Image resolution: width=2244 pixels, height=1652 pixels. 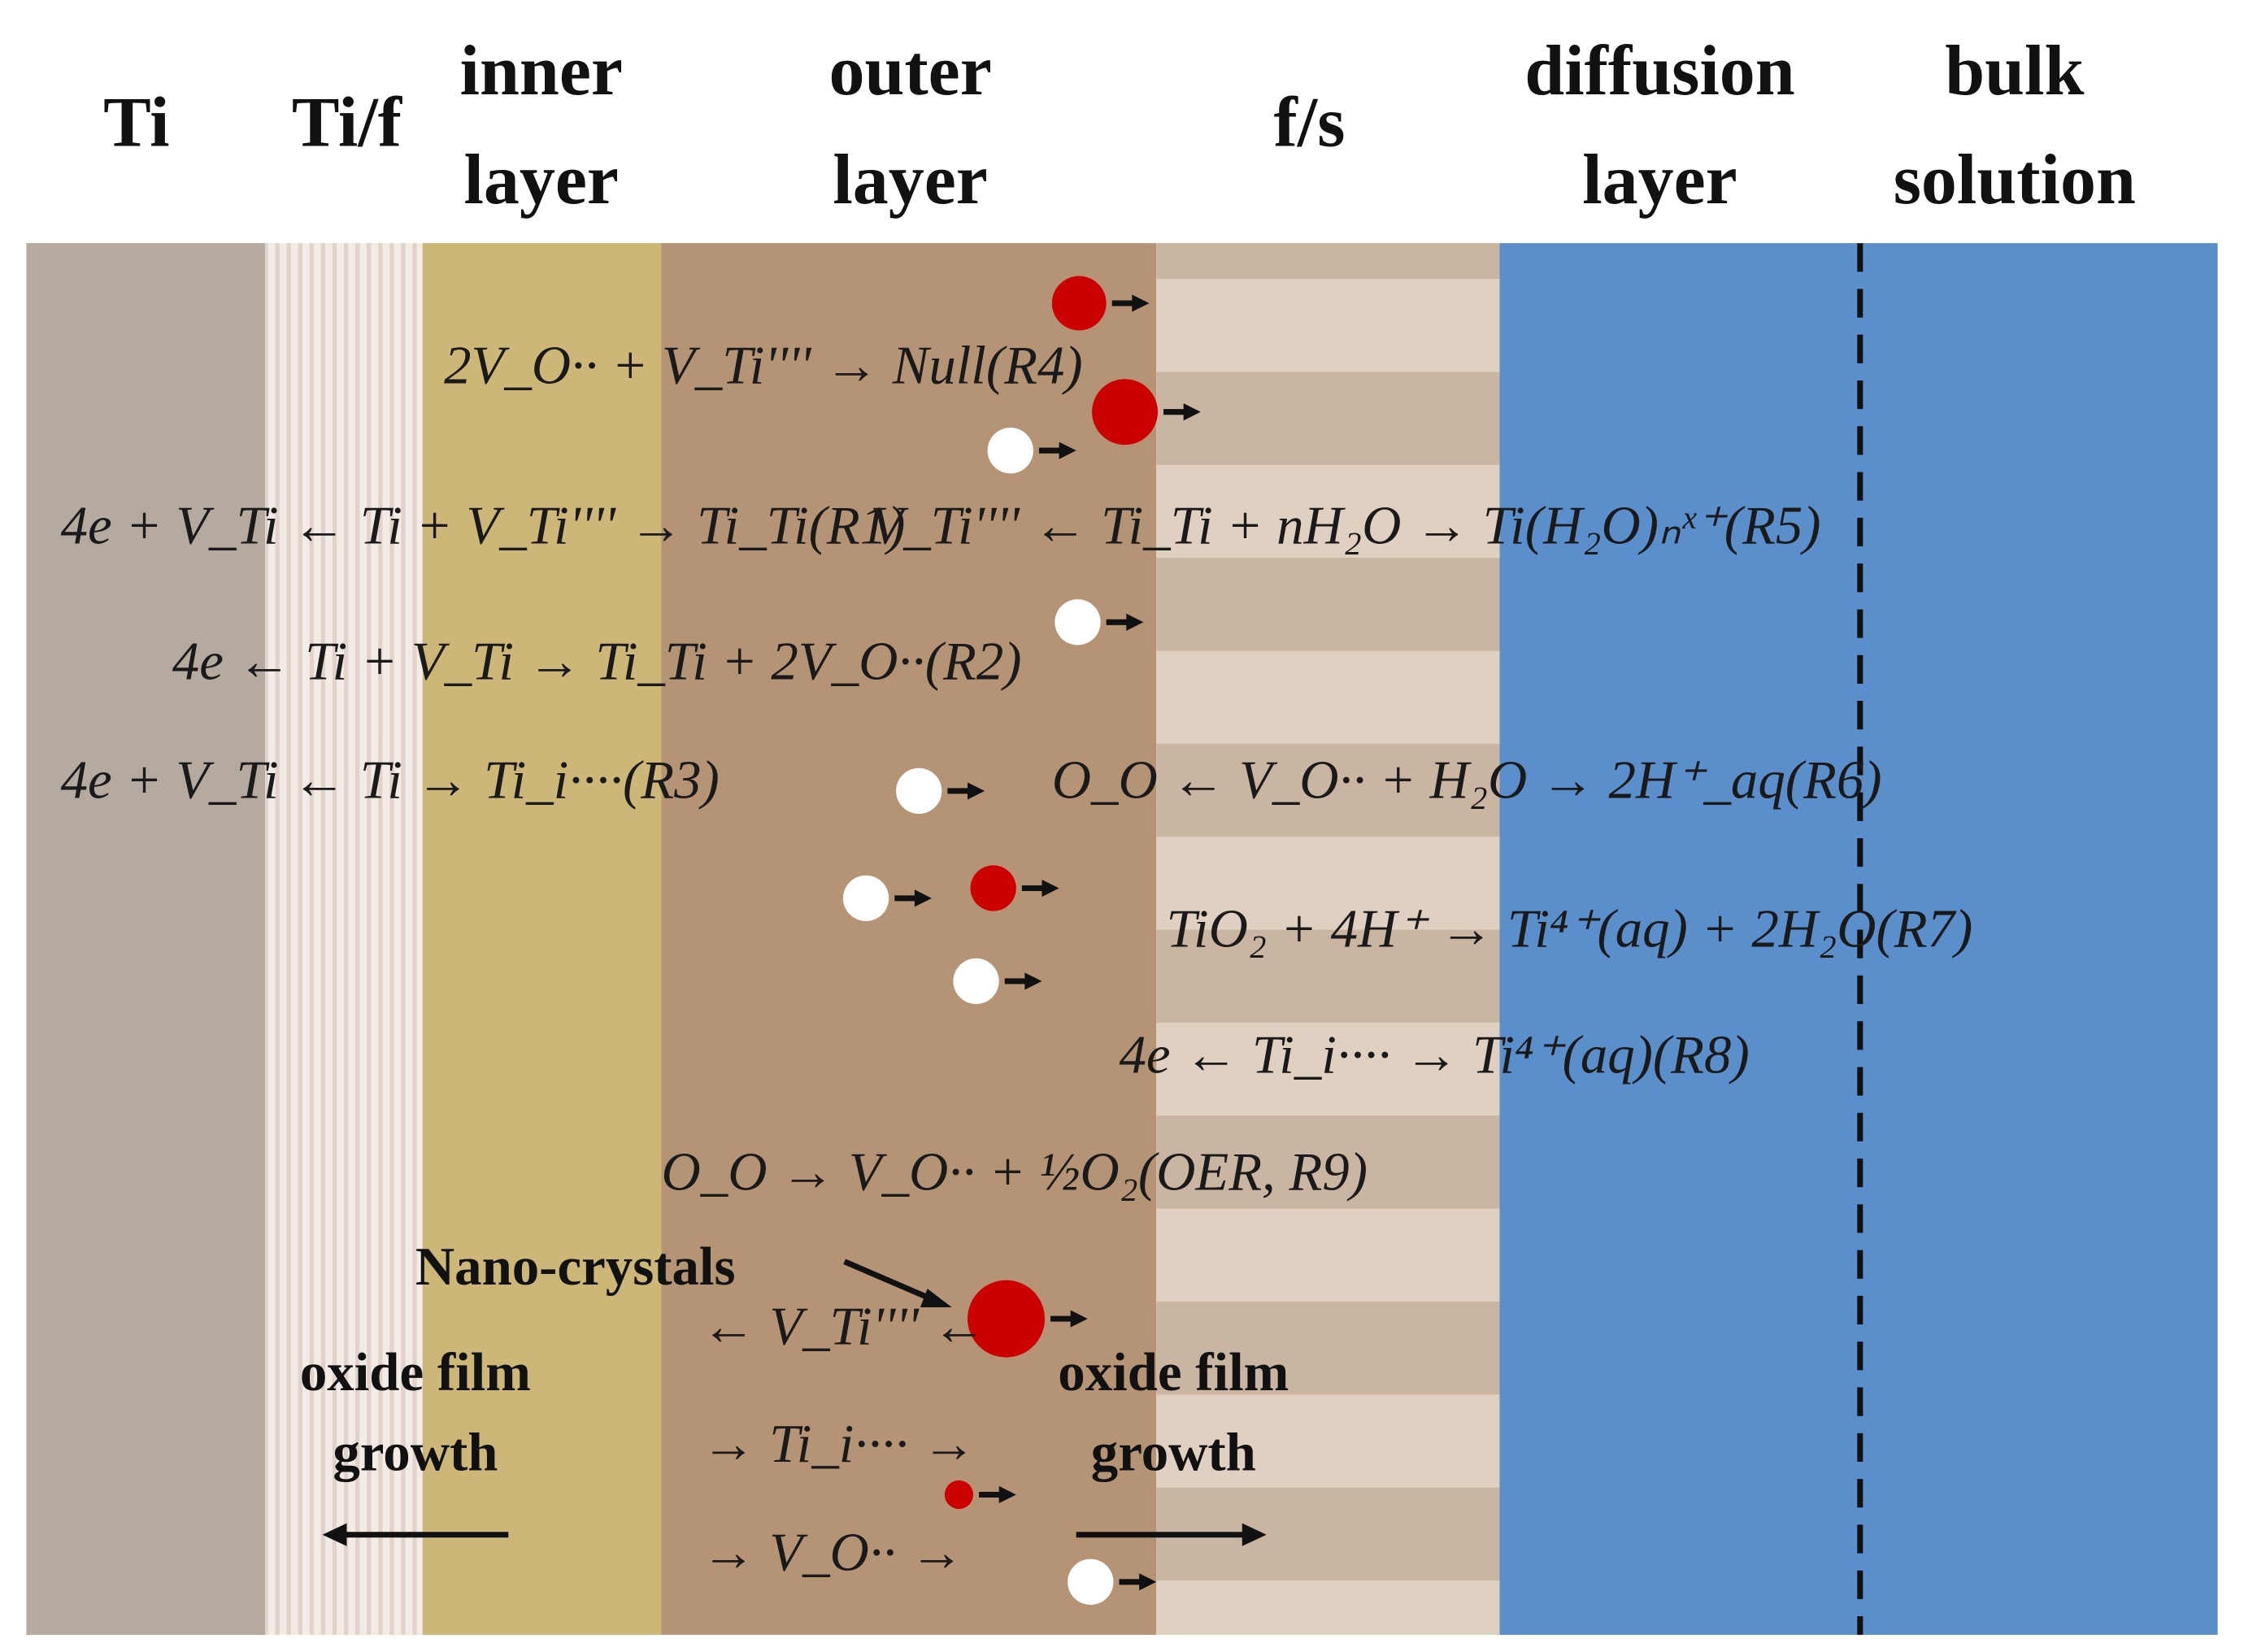 I want to click on ti-layer, so click(x=146, y=939).